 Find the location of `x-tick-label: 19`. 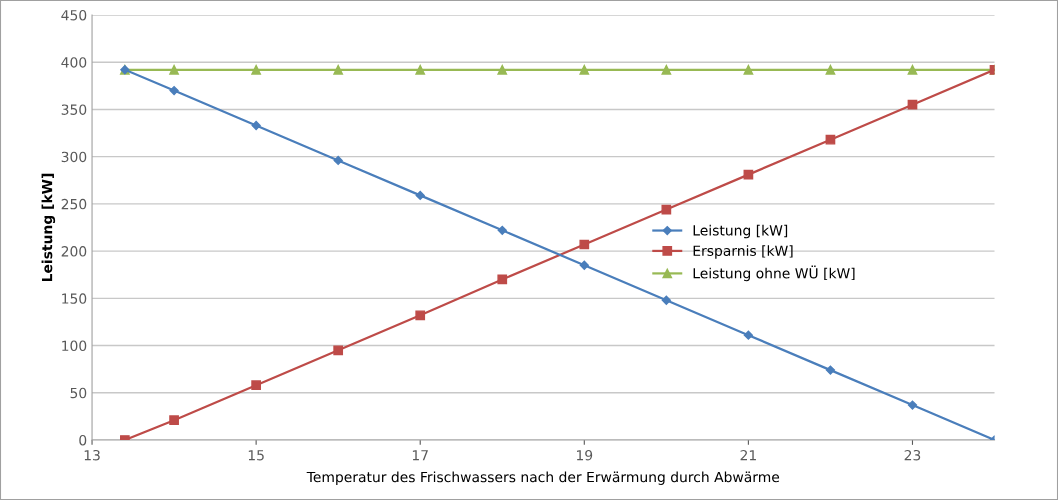

x-tick-label: 19 is located at coordinates (584, 455).